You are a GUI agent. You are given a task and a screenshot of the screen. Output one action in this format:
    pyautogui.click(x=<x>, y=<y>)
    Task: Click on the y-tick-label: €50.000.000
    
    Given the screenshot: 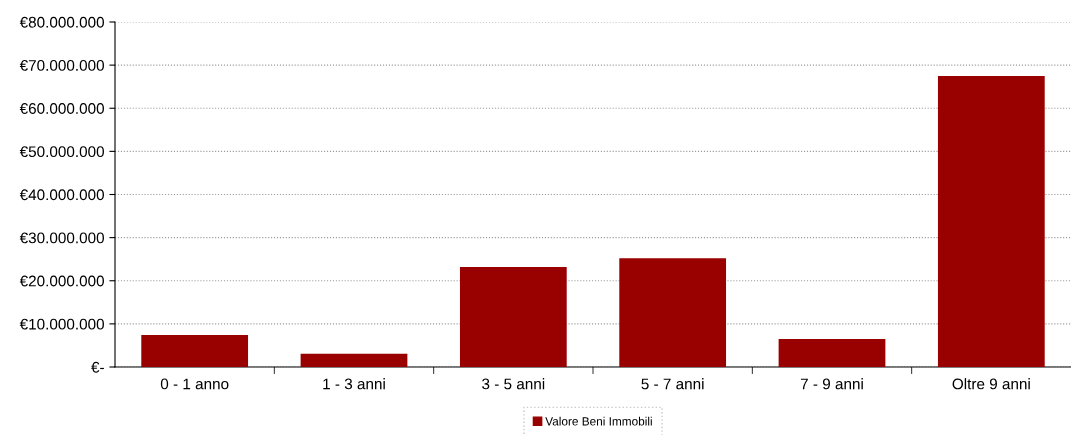 What is the action you would take?
    pyautogui.click(x=61, y=152)
    